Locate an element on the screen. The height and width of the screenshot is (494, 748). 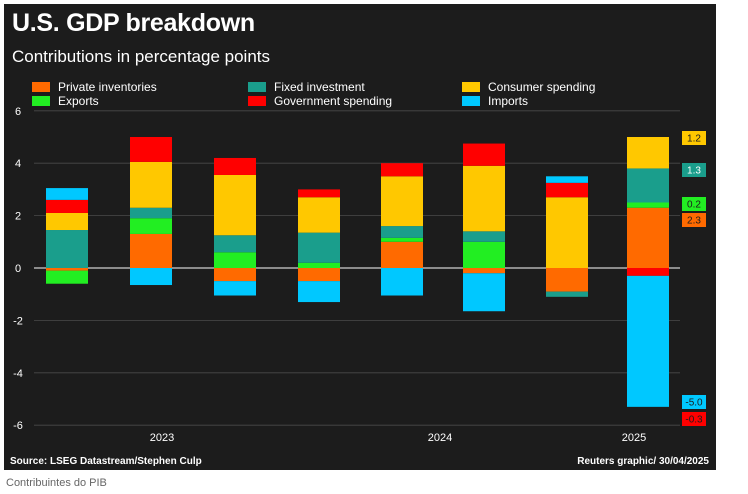
chart-title: U.S. GDP breakdown is located at coordinates (133, 23).